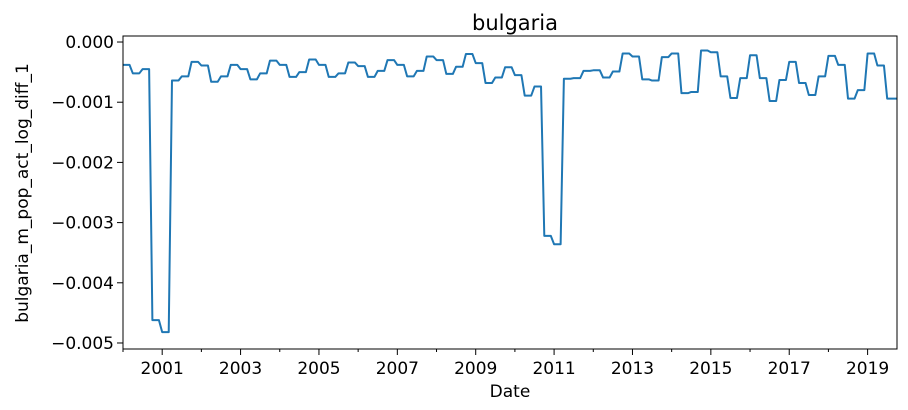 The width and height of the screenshot is (908, 410). Describe the element at coordinates (162, 369) in the screenshot. I see `x-tick-label: 2001` at that location.